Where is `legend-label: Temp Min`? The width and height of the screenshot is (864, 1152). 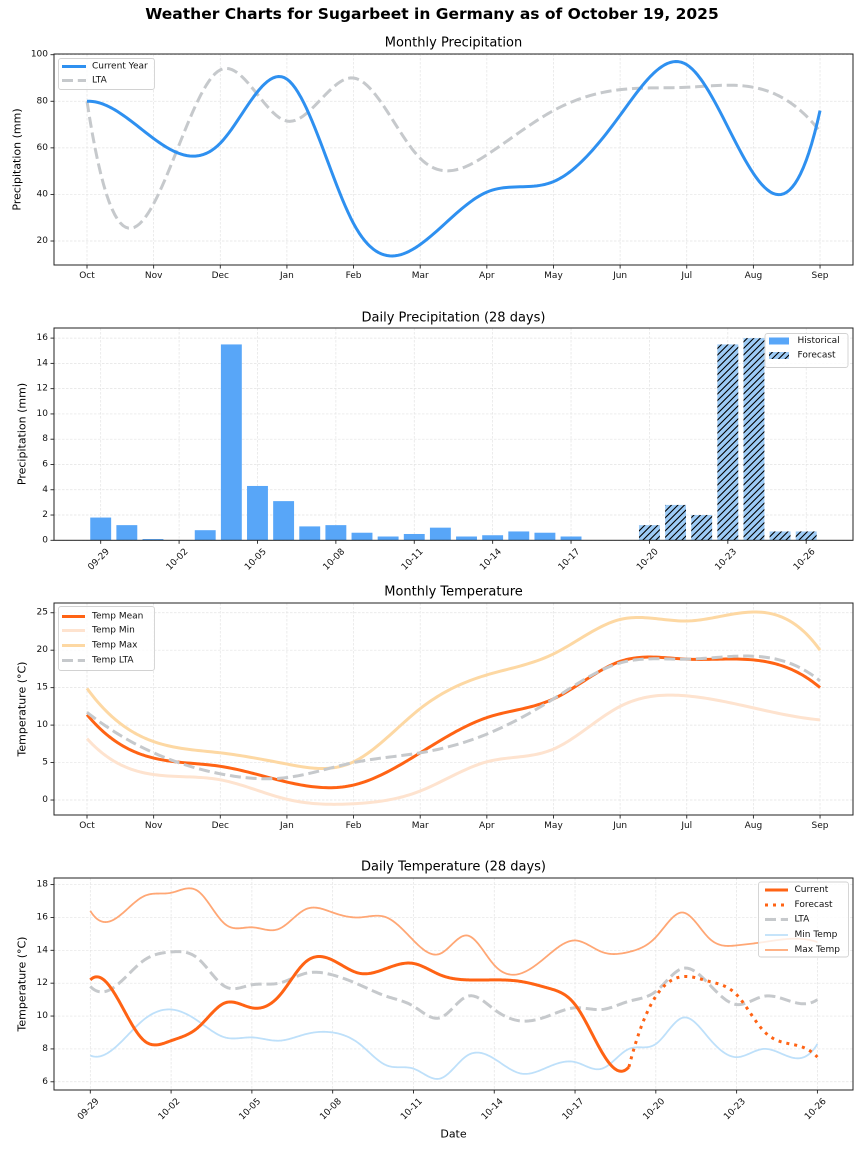 legend-label: Temp Min is located at coordinates (113, 631).